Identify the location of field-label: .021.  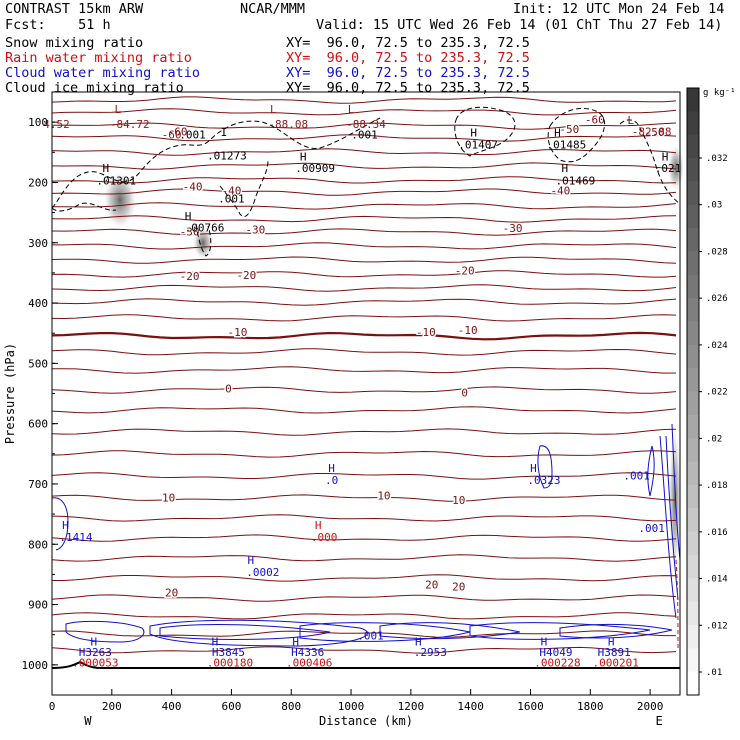
(668, 168).